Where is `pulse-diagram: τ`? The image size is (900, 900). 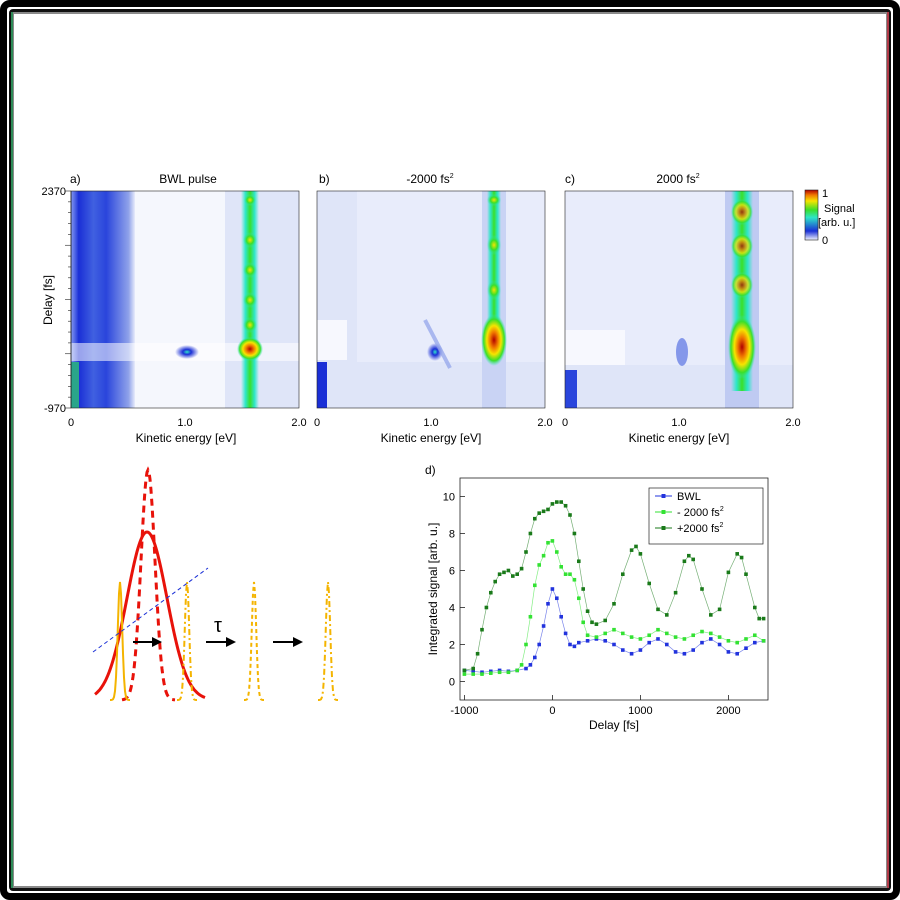
pulse-diagram: τ is located at coordinates (215, 584).